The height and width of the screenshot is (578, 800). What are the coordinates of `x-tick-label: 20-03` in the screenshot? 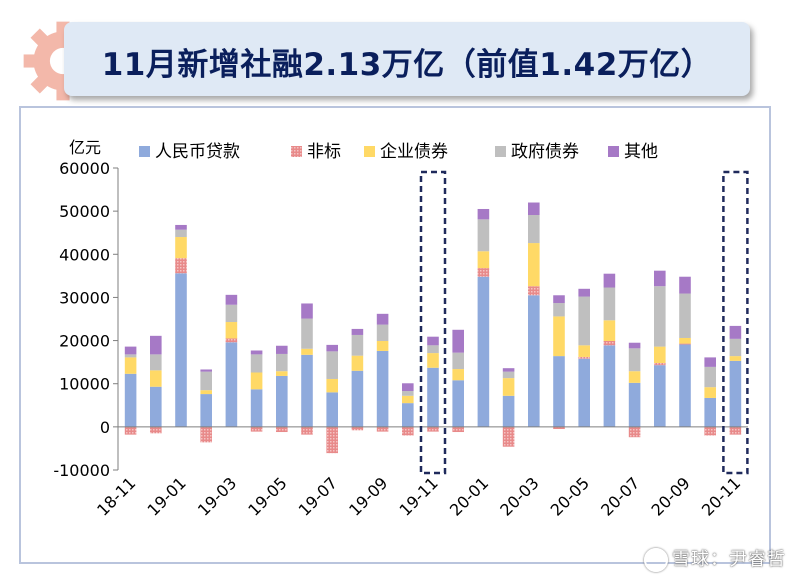 It's located at (519, 496).